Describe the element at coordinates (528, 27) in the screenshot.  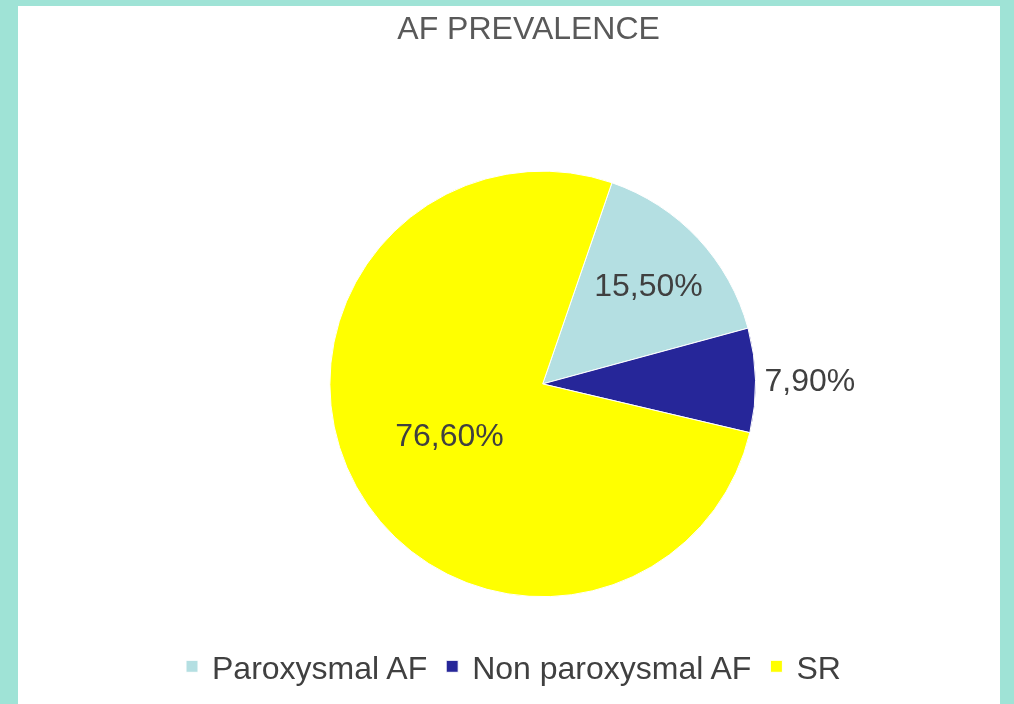
I see `chart-title: AF PREVALENCE` at that location.